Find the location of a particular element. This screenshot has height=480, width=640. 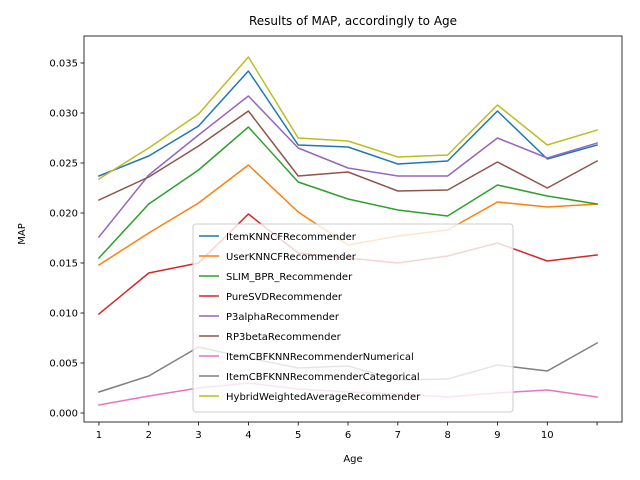

y-tick-label: 0.025 is located at coordinates (63, 164).